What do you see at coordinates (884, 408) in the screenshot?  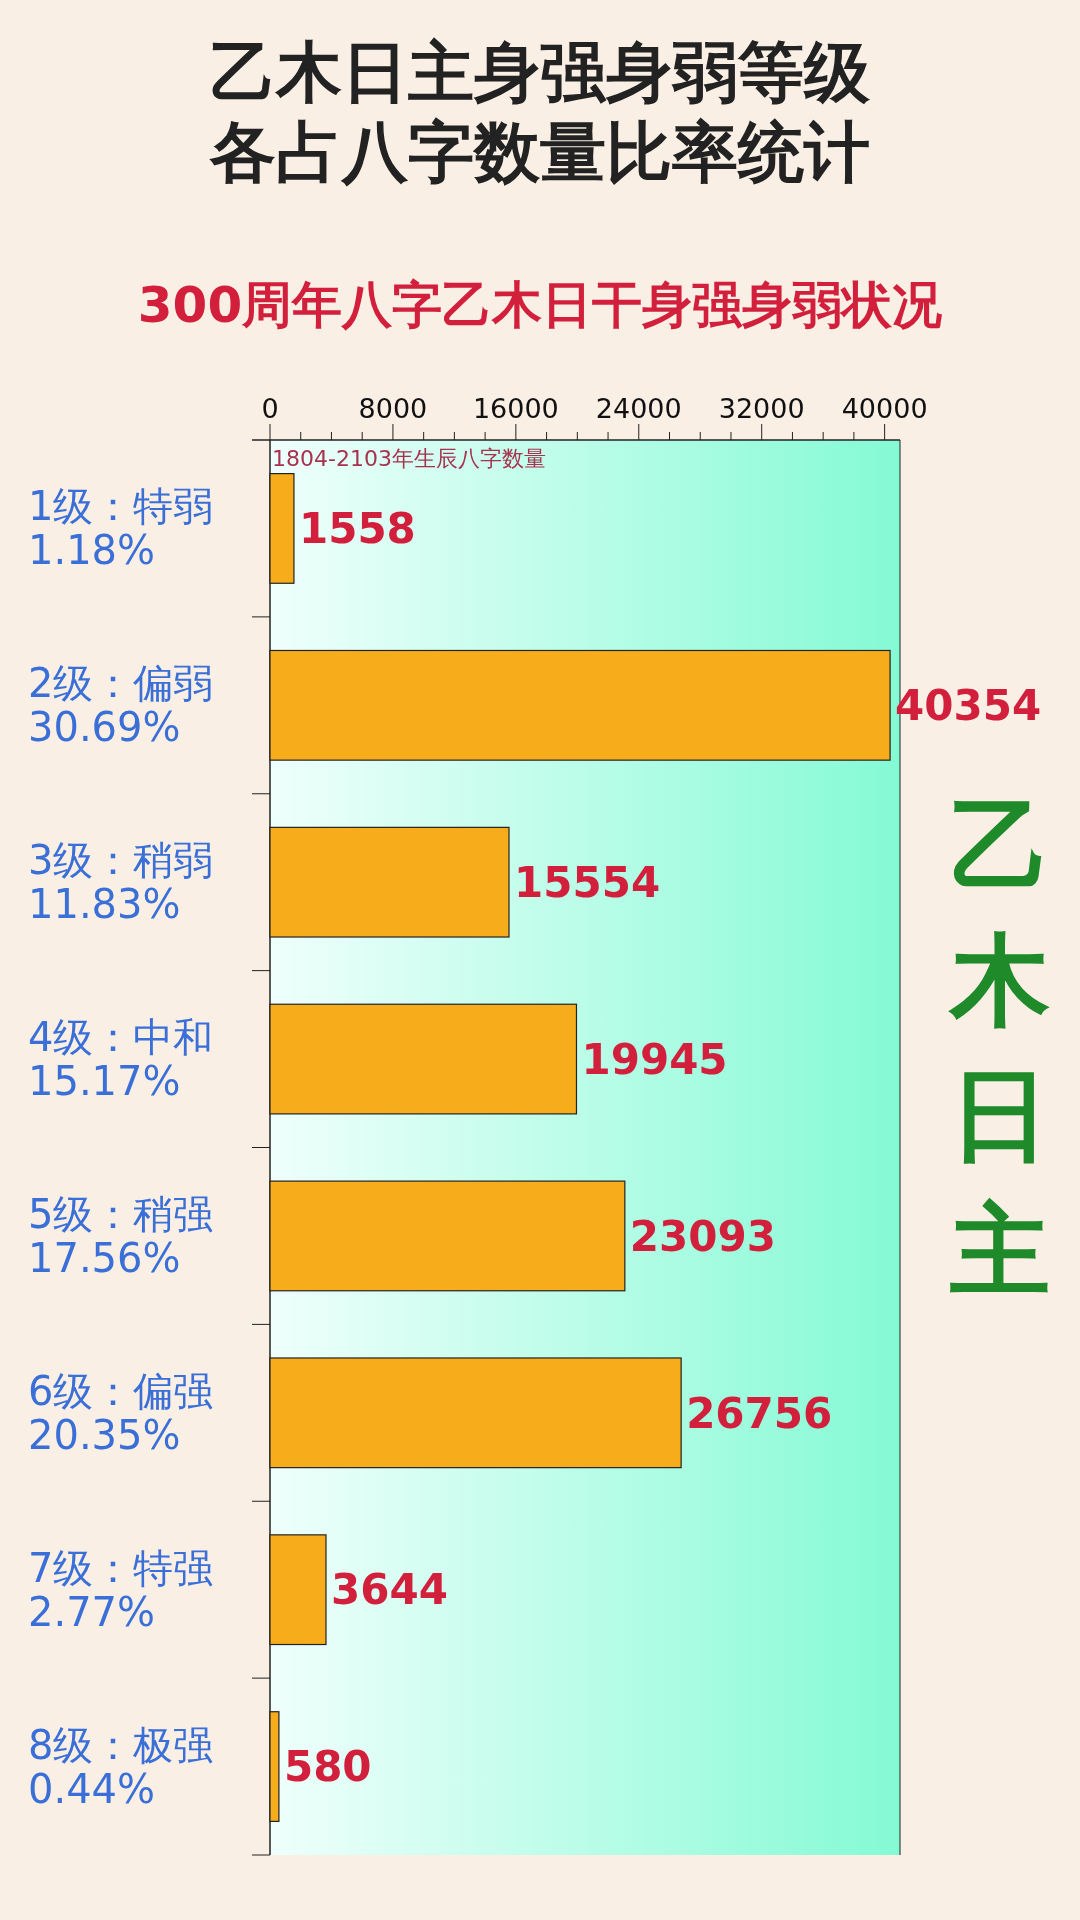 I see `x-tick-label: 40000` at bounding box center [884, 408].